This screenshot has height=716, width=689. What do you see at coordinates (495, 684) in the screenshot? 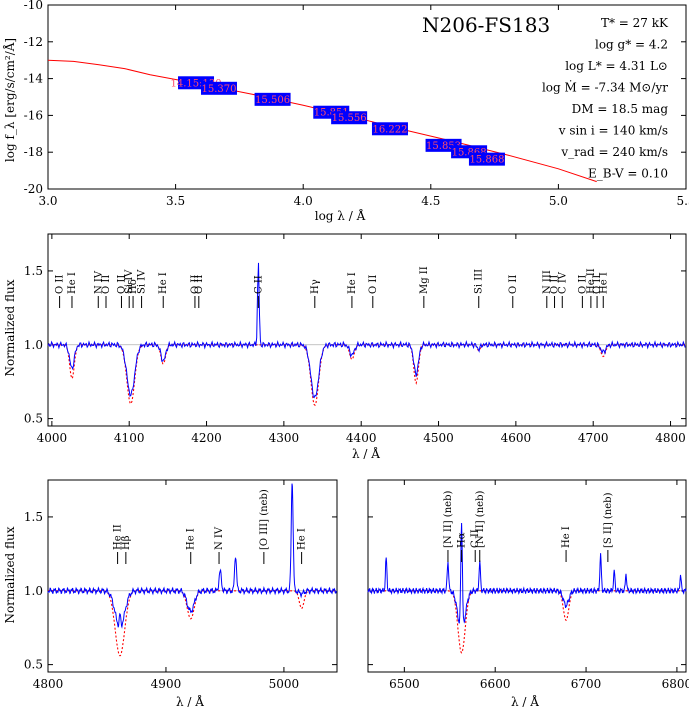
I see `x-tick-label: 6600` at bounding box center [495, 684].